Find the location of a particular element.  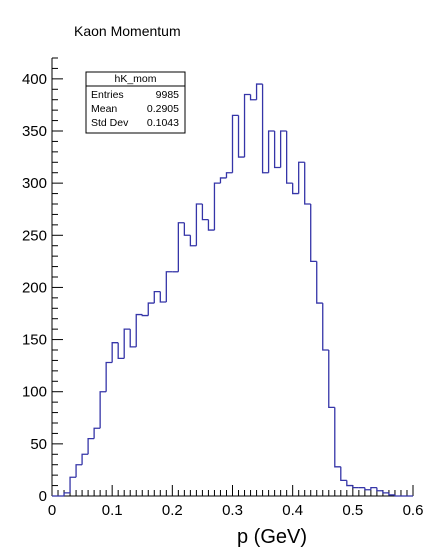

y-tick-label: 400 is located at coordinates (34, 79).